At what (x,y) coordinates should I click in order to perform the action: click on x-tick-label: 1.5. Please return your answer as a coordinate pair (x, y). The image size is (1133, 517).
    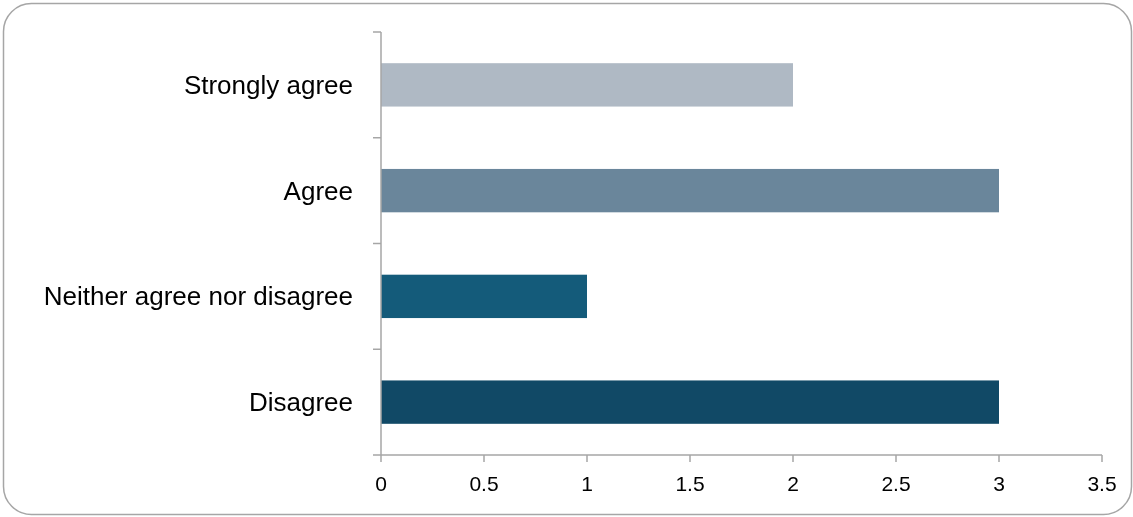
    Looking at the image, I should click on (690, 483).